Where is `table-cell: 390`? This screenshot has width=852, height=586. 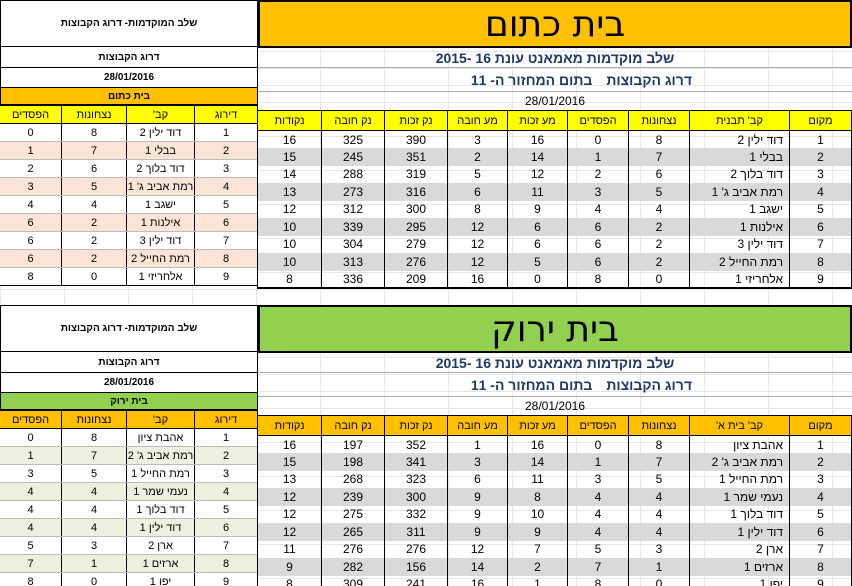 table-cell: 390 is located at coordinates (416, 139).